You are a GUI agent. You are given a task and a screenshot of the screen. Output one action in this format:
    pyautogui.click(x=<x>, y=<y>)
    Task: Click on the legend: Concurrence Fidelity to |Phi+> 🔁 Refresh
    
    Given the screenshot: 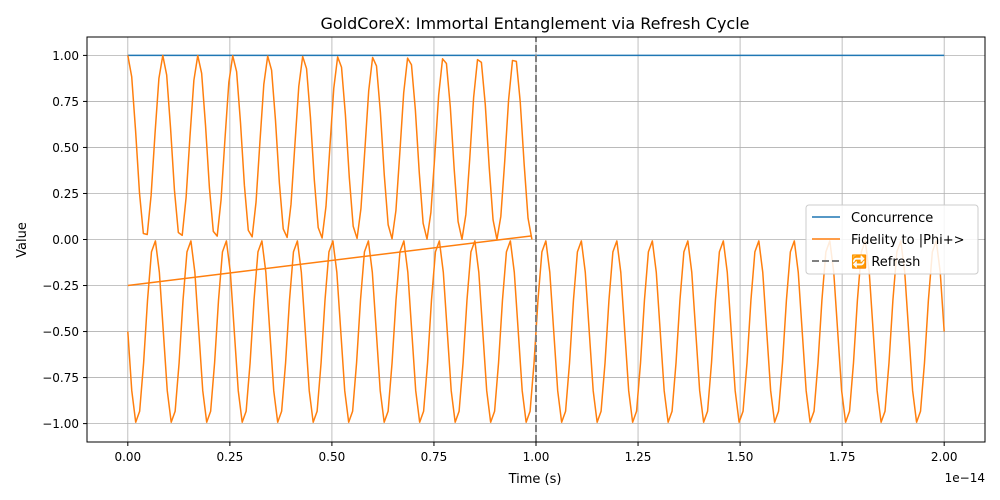 What is the action you would take?
    pyautogui.click(x=892, y=239)
    